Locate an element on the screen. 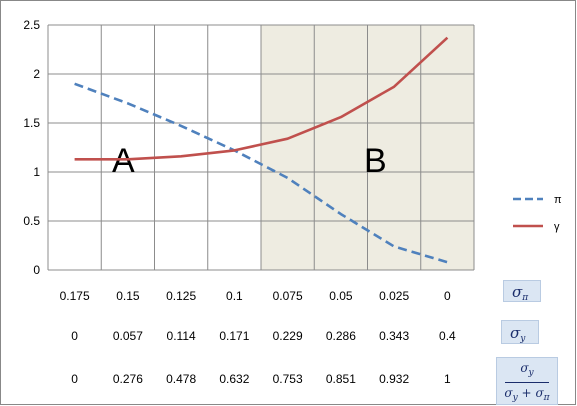  sigma-pi-label: σπ is located at coordinates (522, 291).